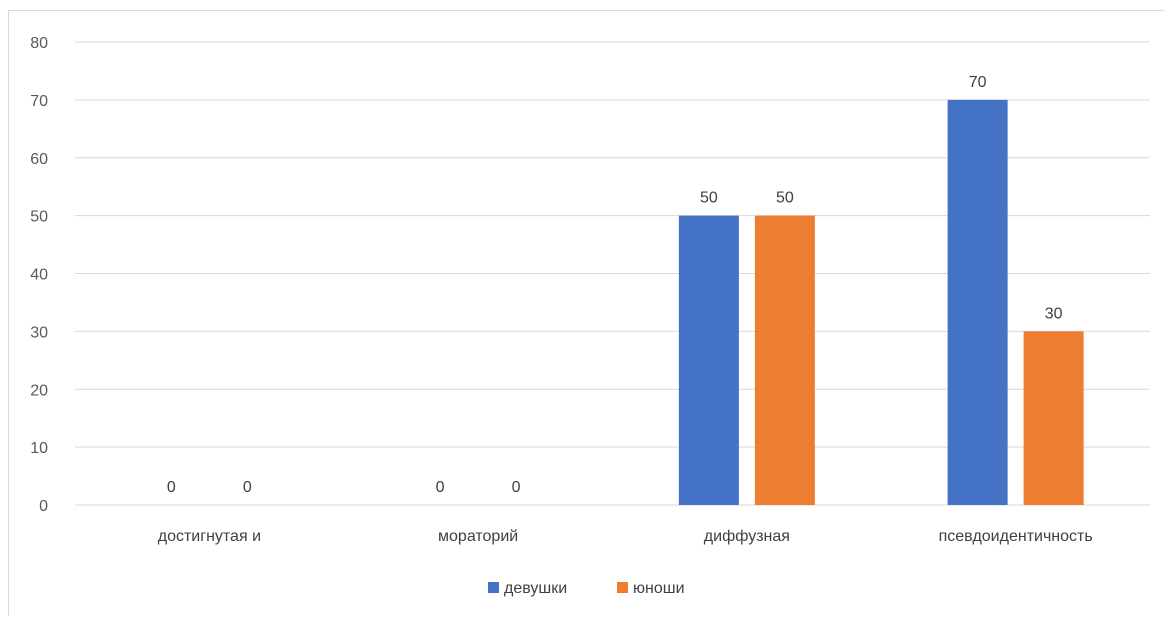 Image resolution: width=1165 pixels, height=618 pixels. What do you see at coordinates (659, 588) in the screenshot?
I see `legend-label: юноши` at bounding box center [659, 588].